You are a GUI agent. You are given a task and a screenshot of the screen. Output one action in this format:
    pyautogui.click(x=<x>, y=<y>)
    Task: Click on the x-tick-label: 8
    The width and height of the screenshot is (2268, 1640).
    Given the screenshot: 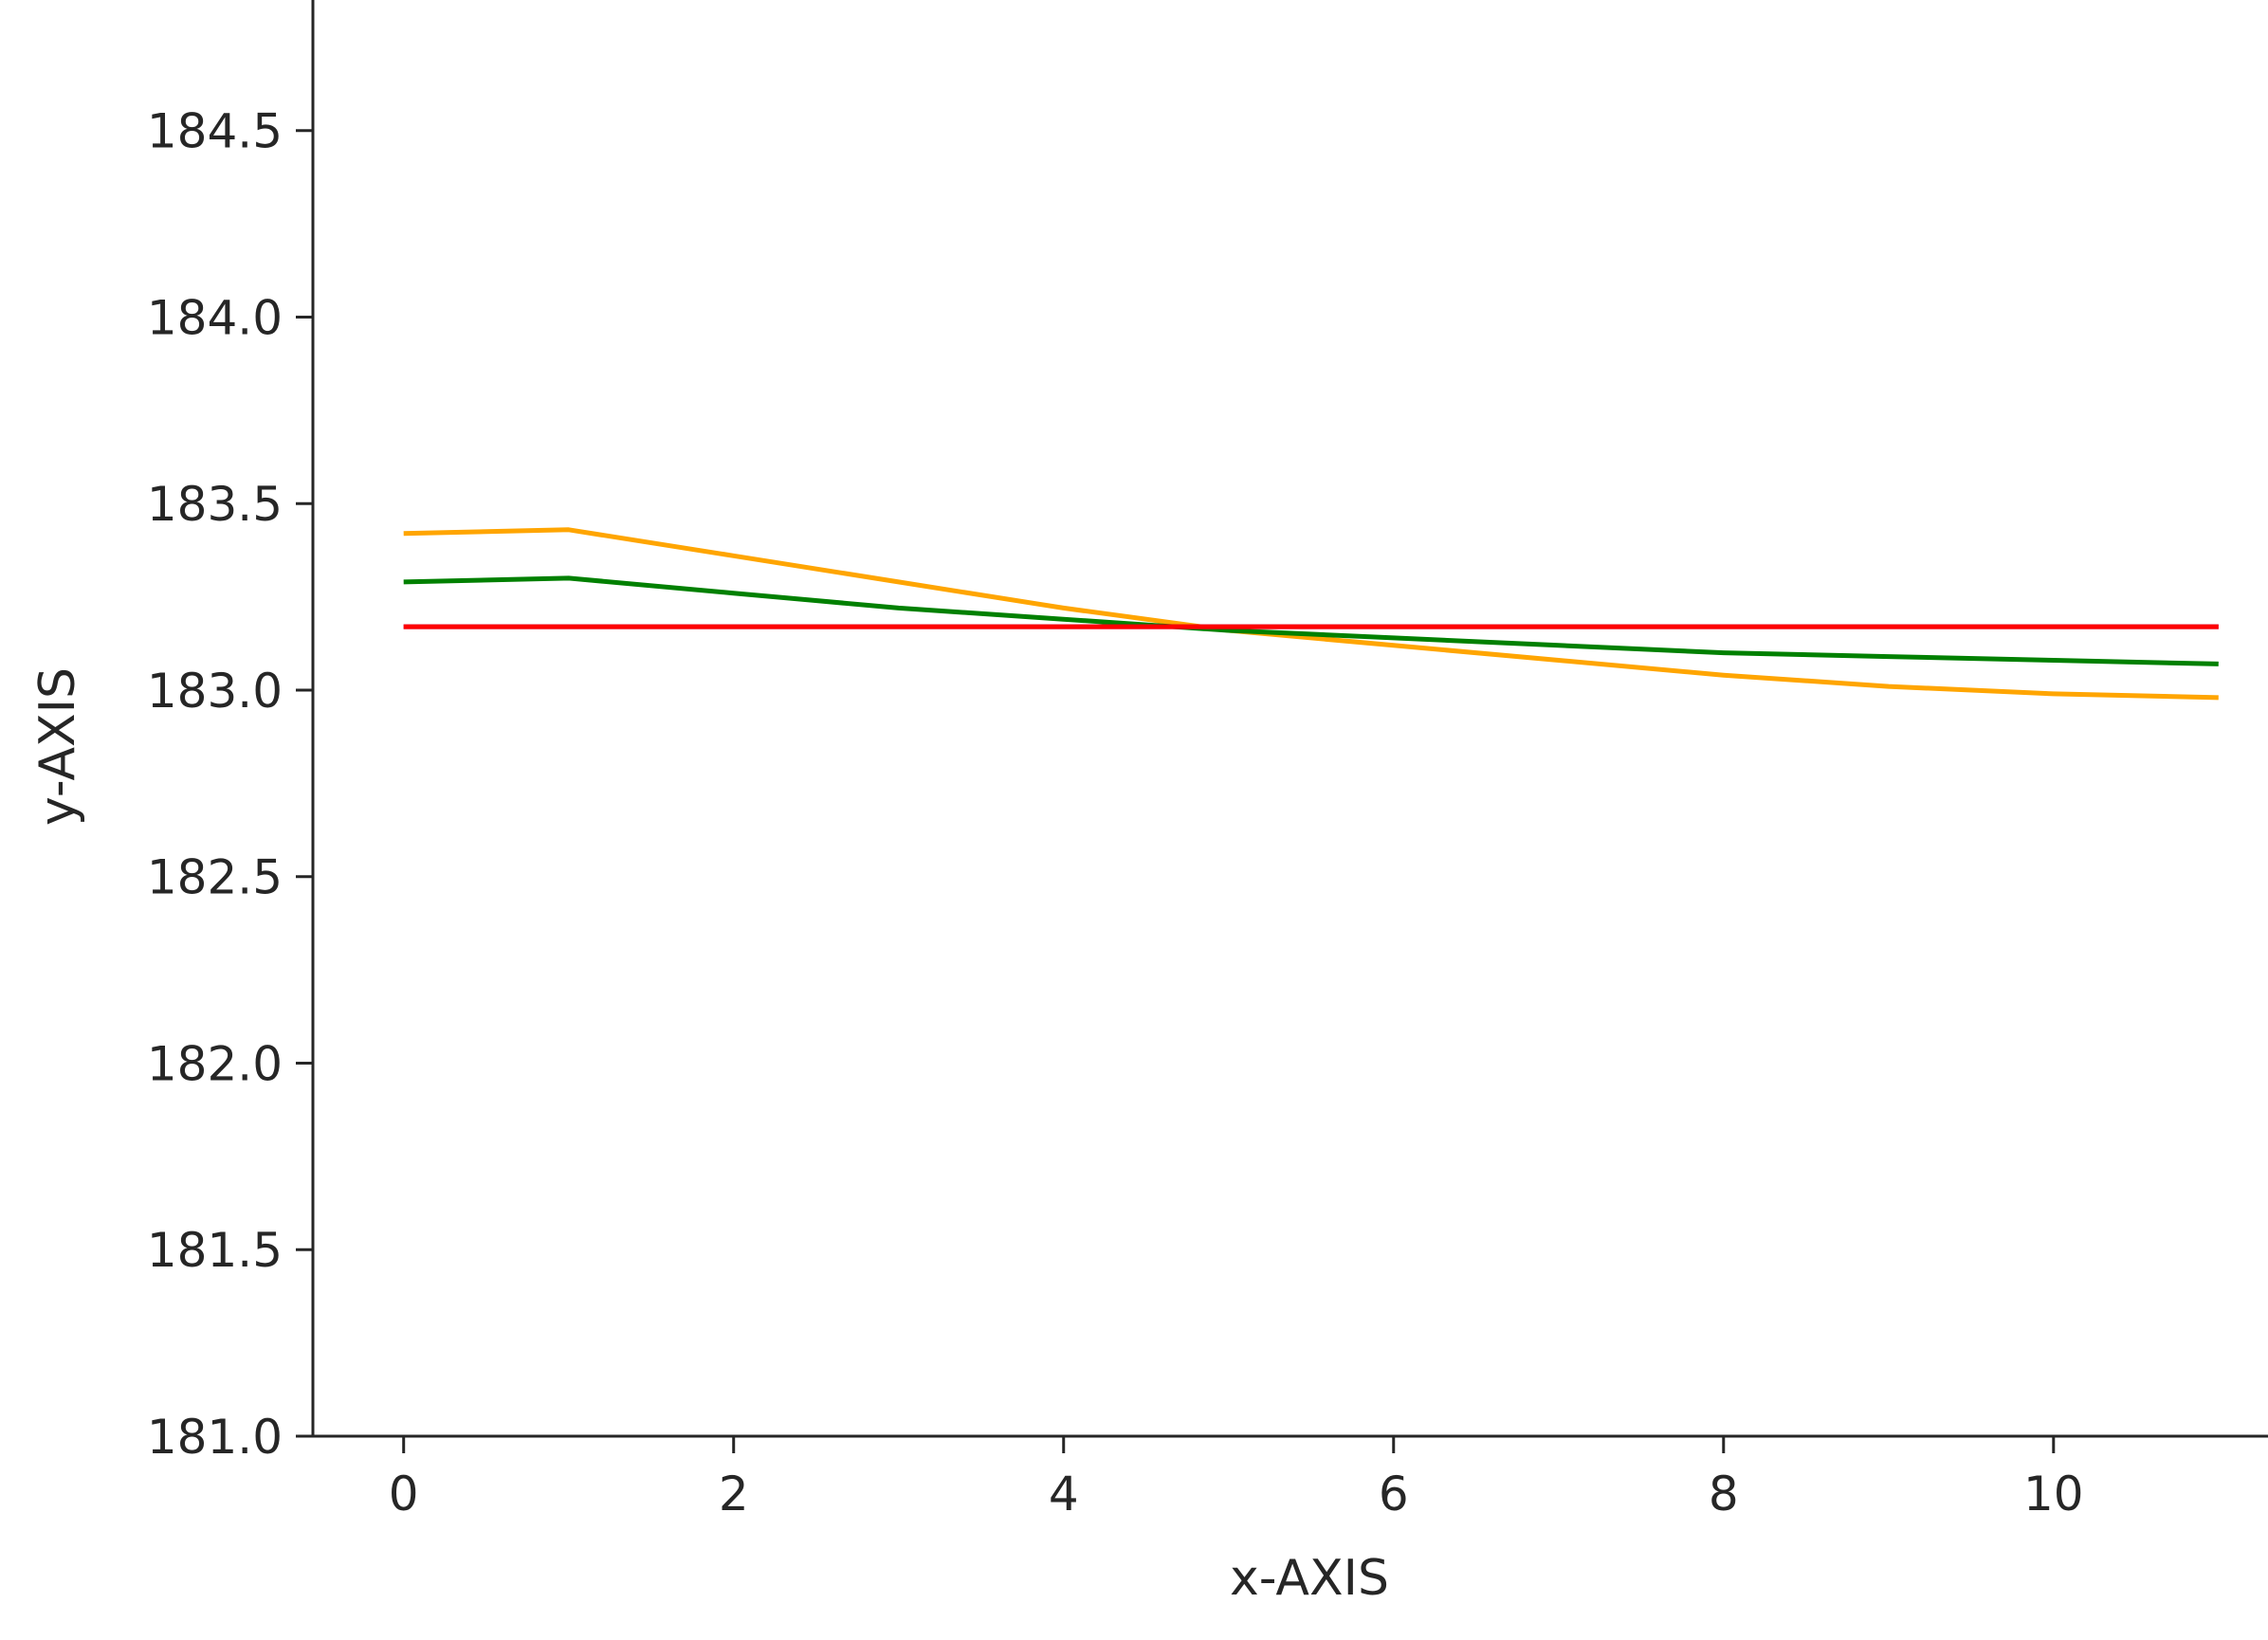 What is the action you would take?
    pyautogui.click(x=1724, y=1494)
    